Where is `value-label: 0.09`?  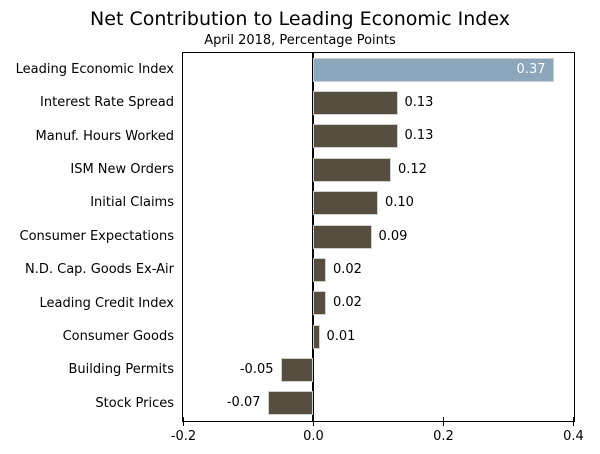
value-label: 0.09 is located at coordinates (393, 236).